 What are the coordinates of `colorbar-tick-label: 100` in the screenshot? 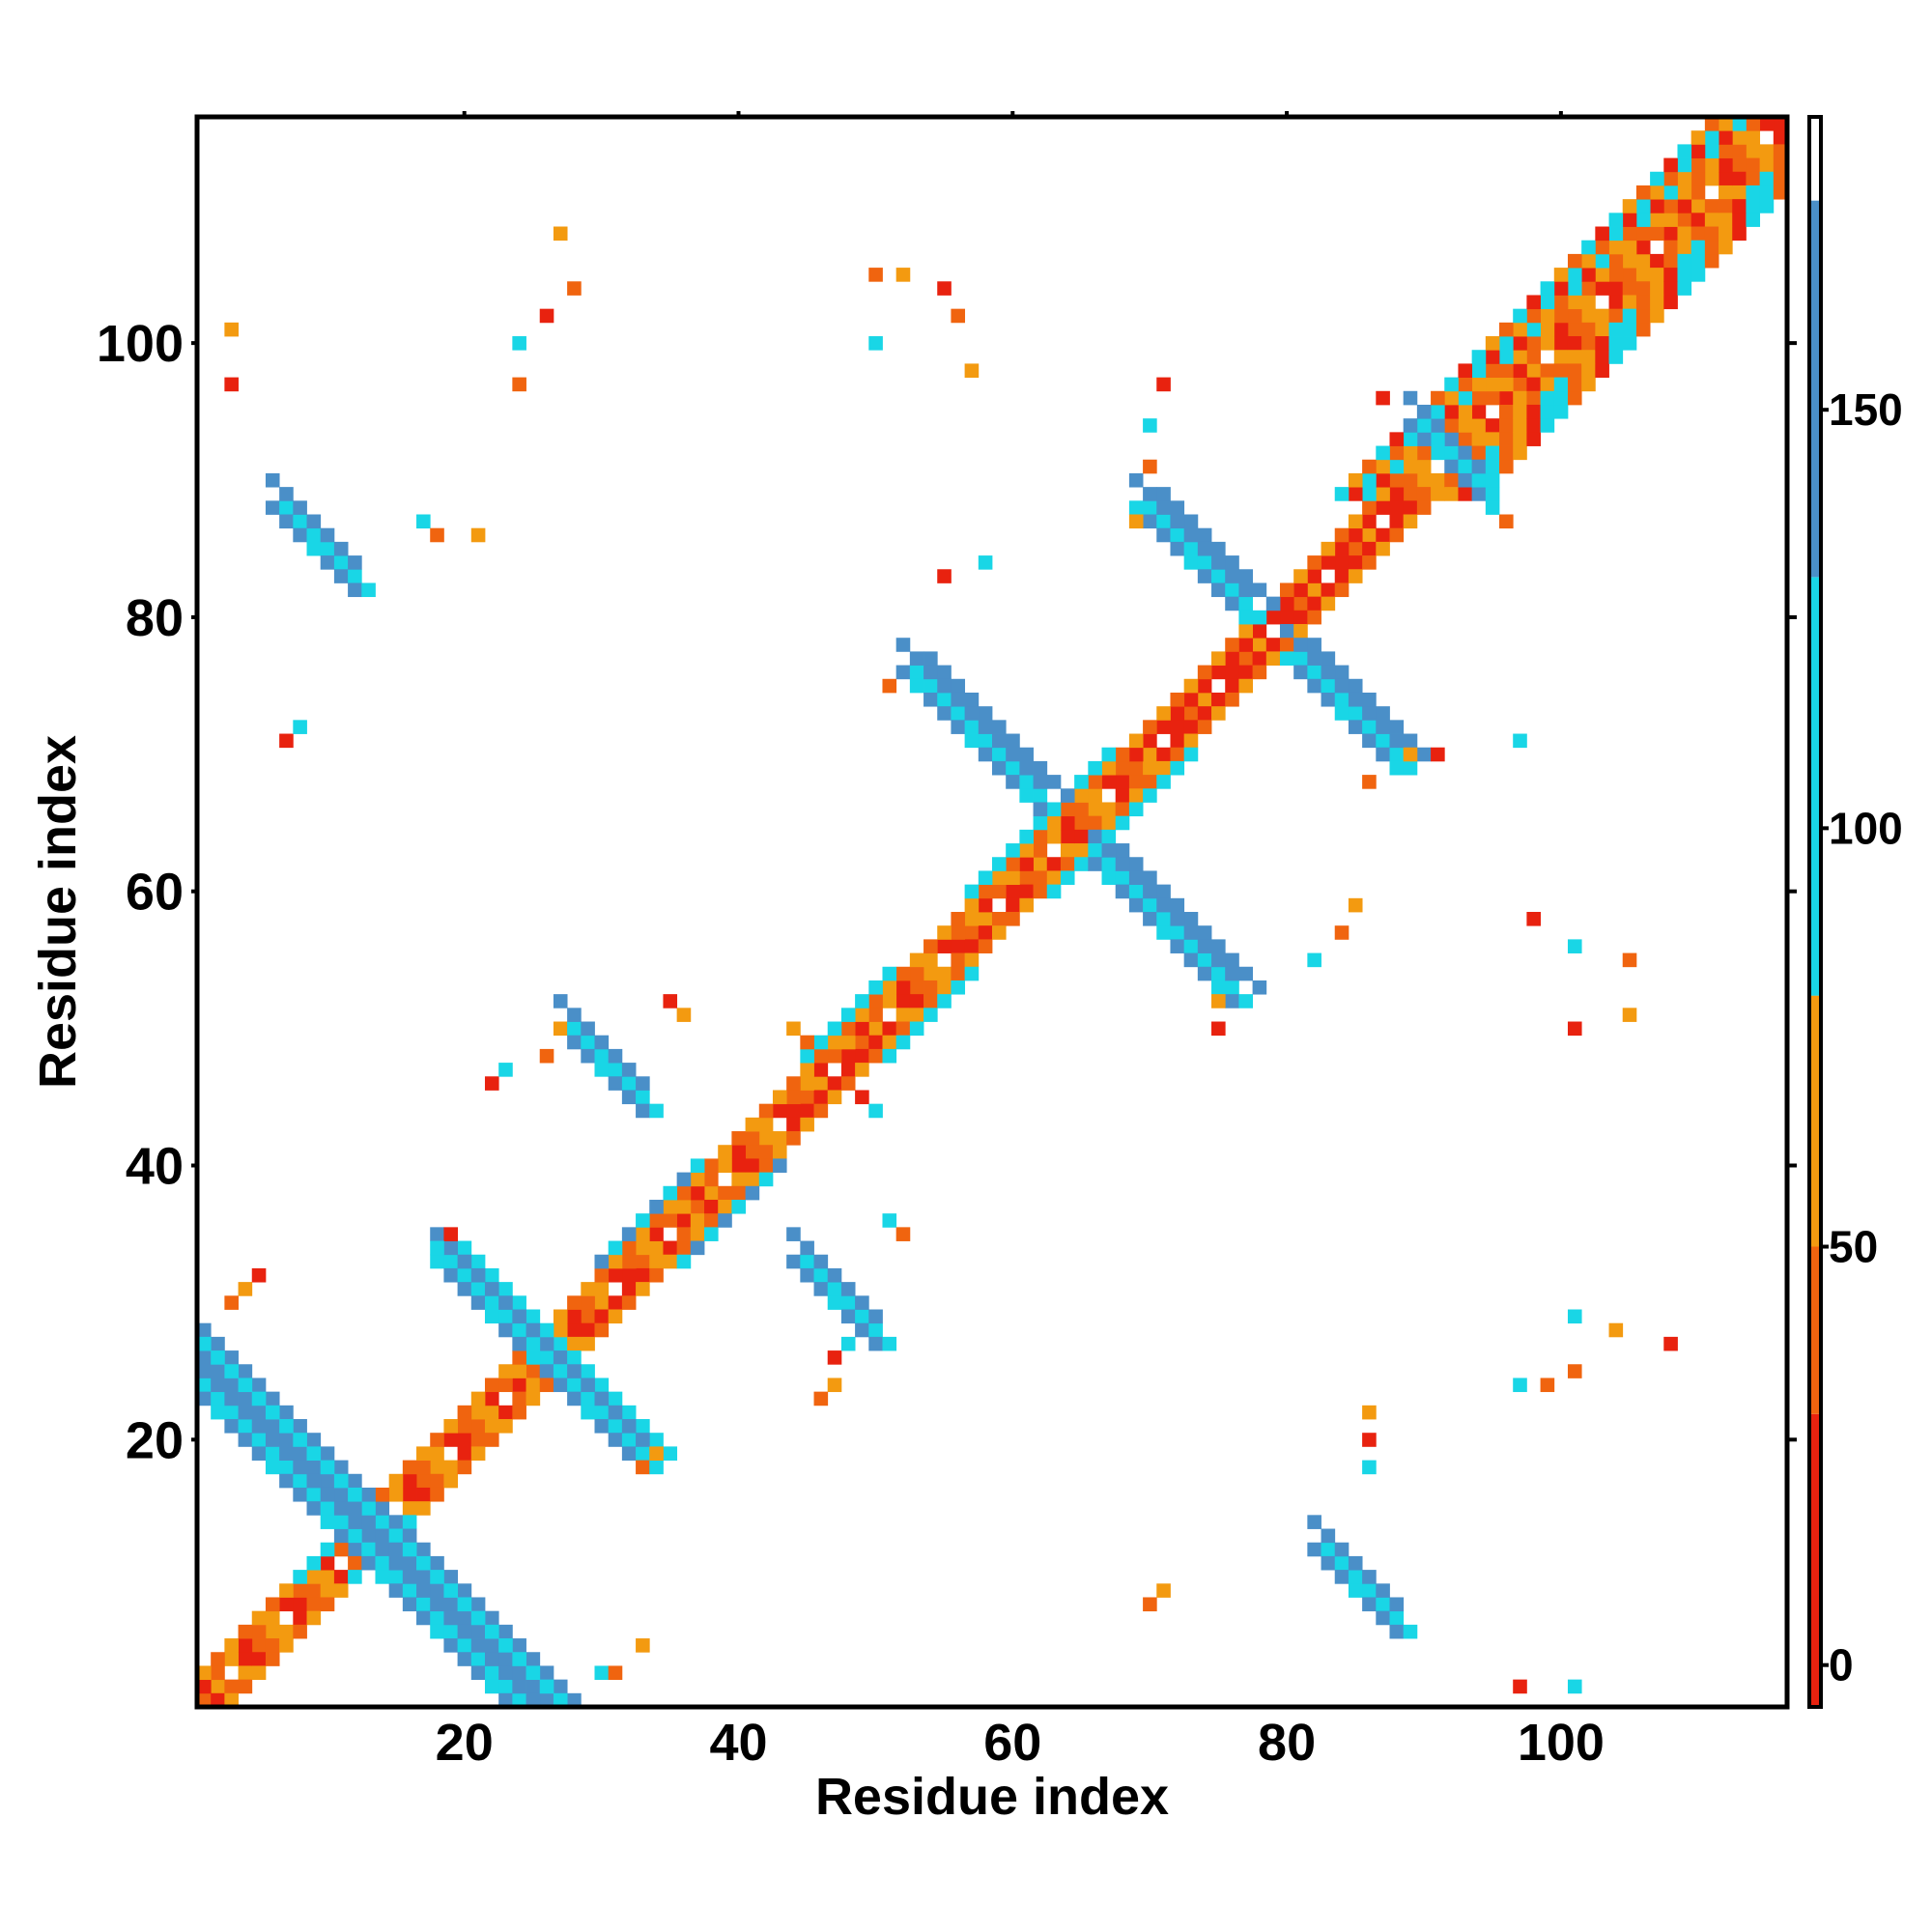 It's located at (1866, 828).